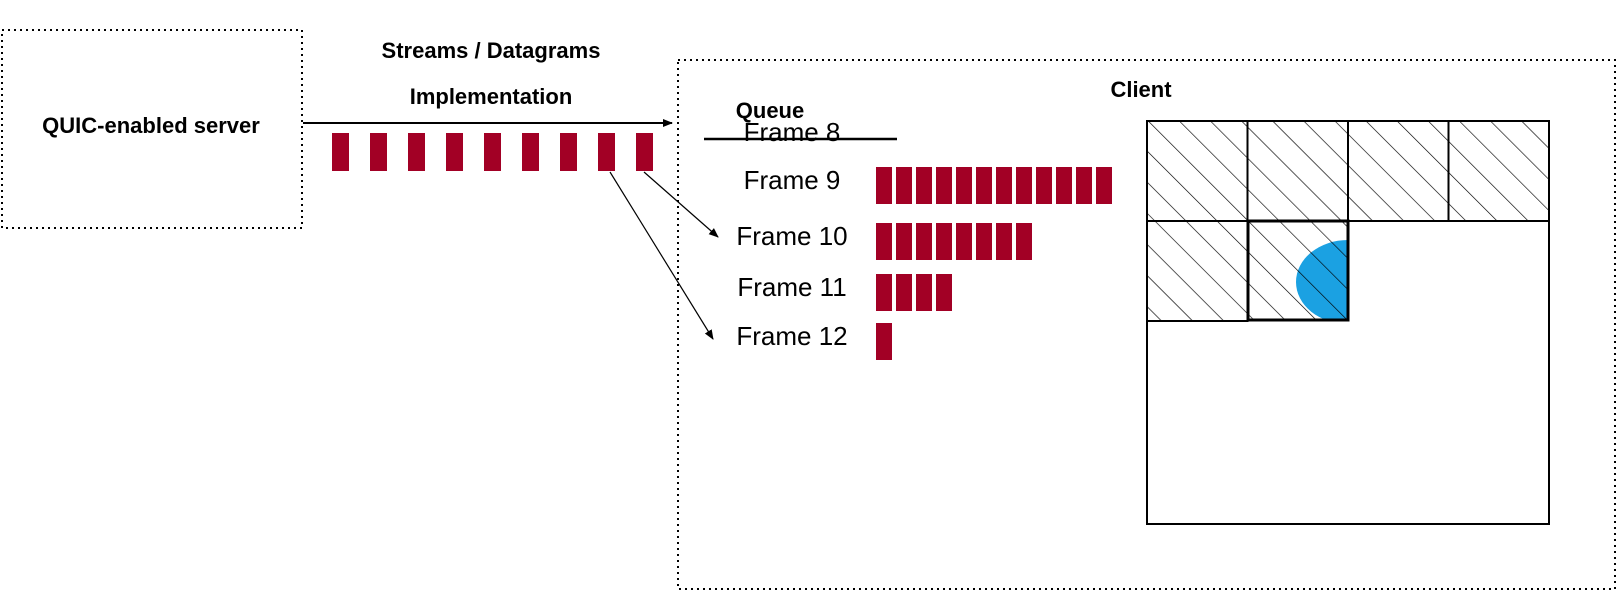  Describe the element at coordinates (1141, 89) in the screenshot. I see `client-label: Client` at that location.